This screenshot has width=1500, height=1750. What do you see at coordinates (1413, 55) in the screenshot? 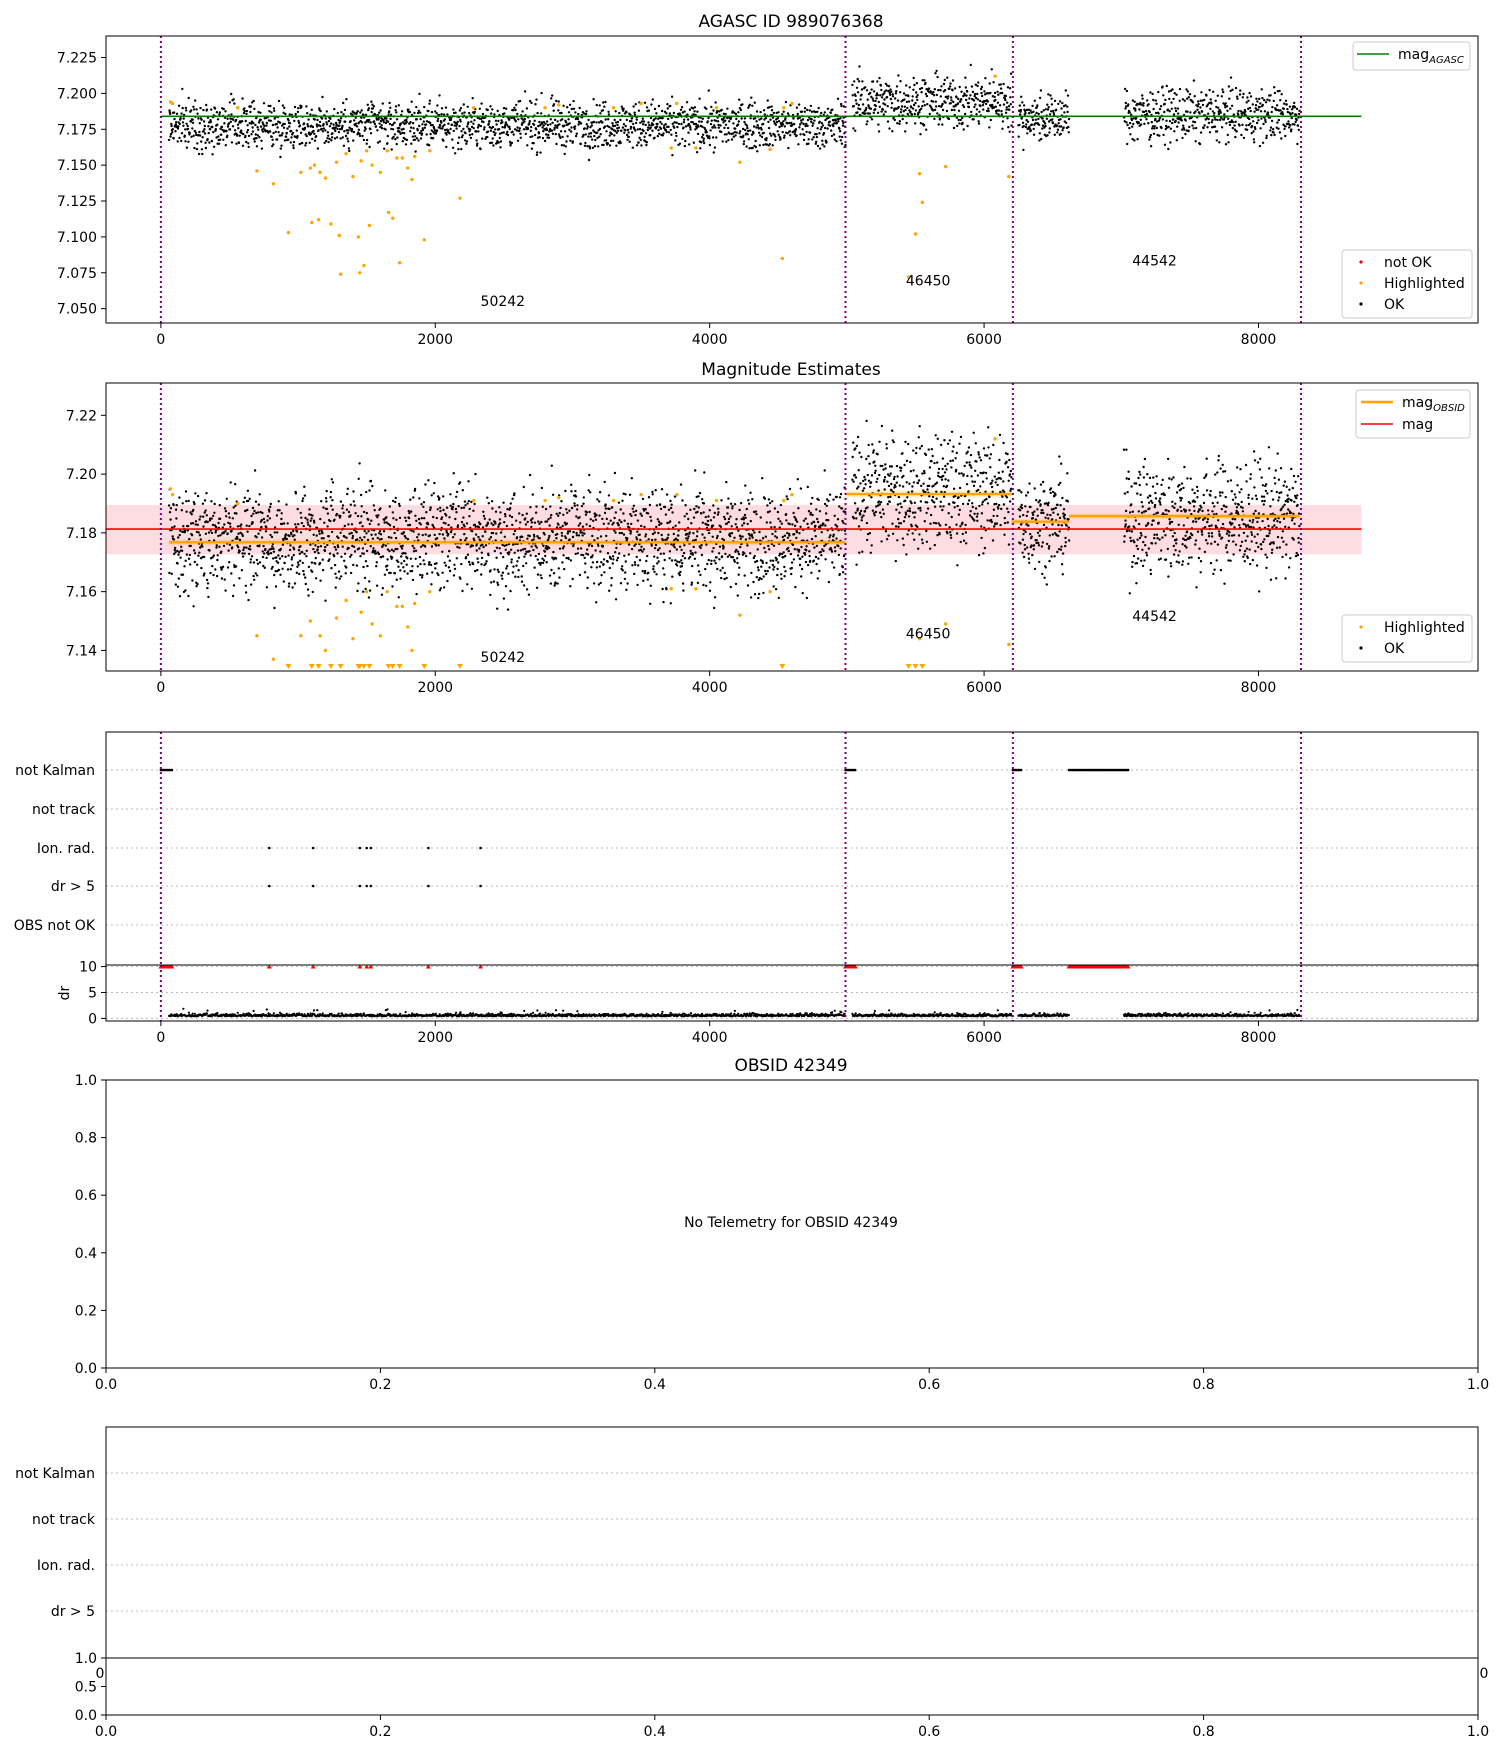
I see `legend-label-mag-agasc-main: mag` at bounding box center [1413, 55].